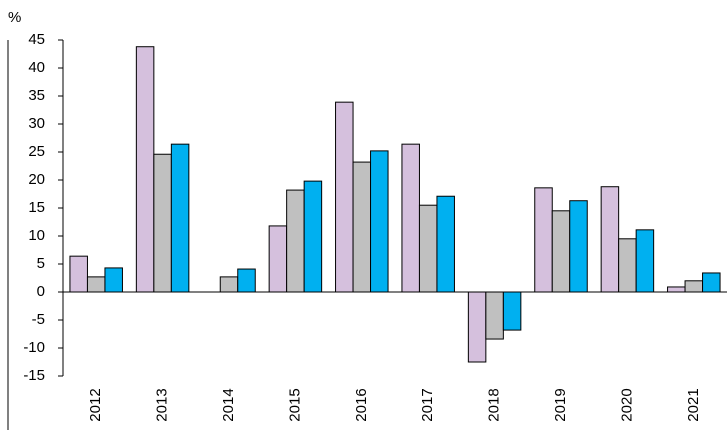  I want to click on x-tick-label: 2016, so click(361, 404).